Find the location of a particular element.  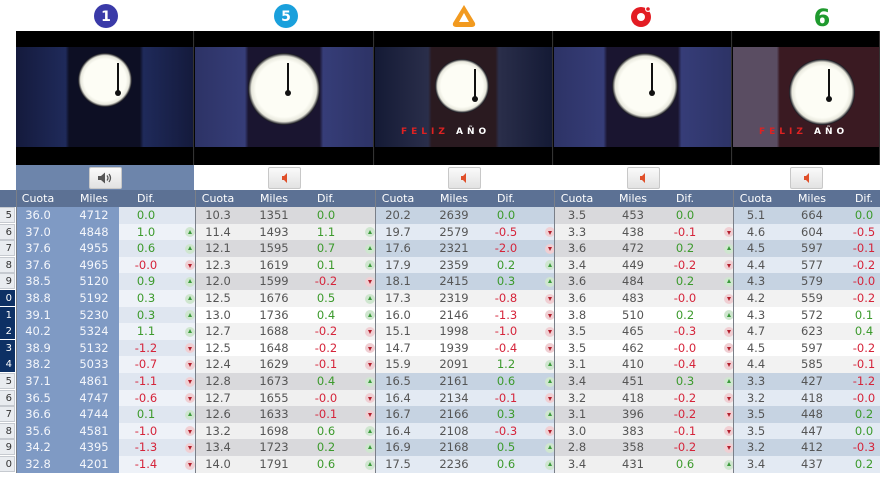

la1-cuota-cell: 35.6 is located at coordinates (38, 430).